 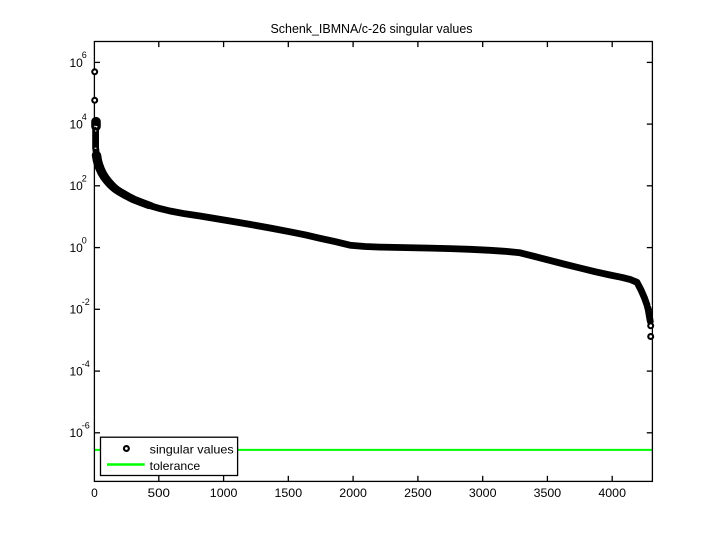 I want to click on svg-text: 2000, so click(x=353, y=493).